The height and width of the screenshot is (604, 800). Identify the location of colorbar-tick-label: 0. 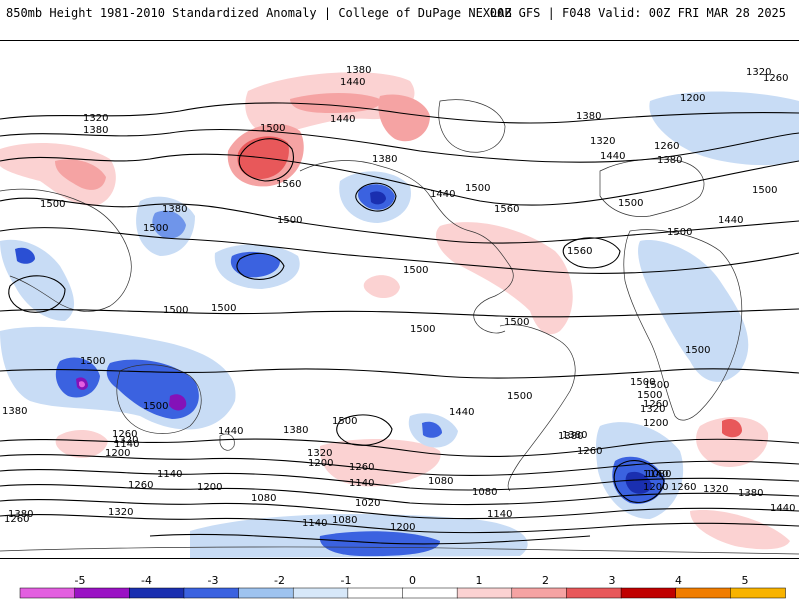
(412, 580).